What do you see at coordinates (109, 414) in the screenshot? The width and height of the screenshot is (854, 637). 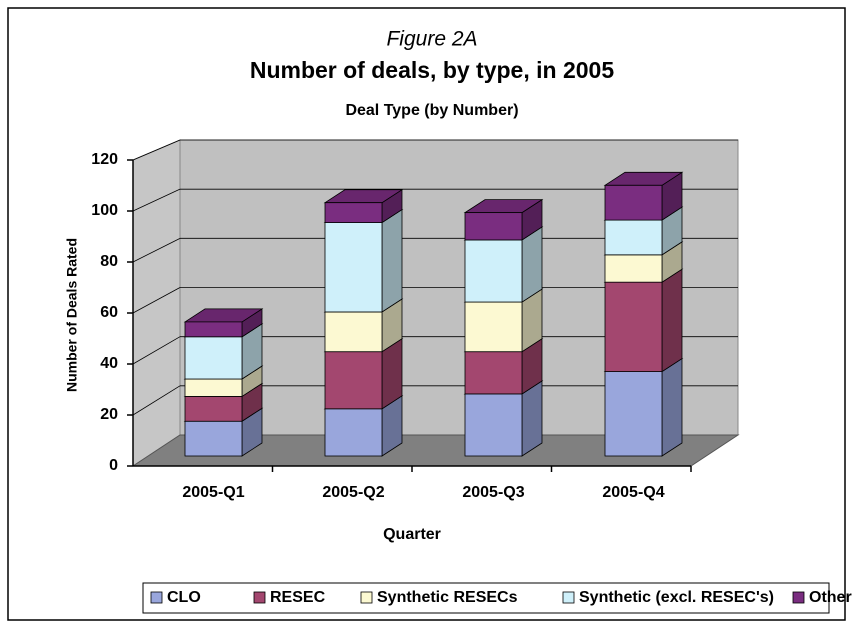 I see `y-tick-label: 20` at bounding box center [109, 414].